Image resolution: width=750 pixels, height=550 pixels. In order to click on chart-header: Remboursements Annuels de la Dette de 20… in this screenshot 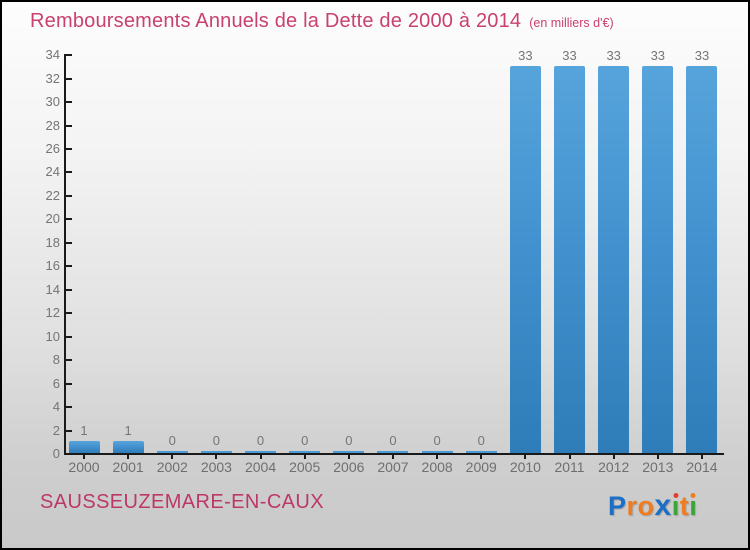, I will do `click(322, 21)`.